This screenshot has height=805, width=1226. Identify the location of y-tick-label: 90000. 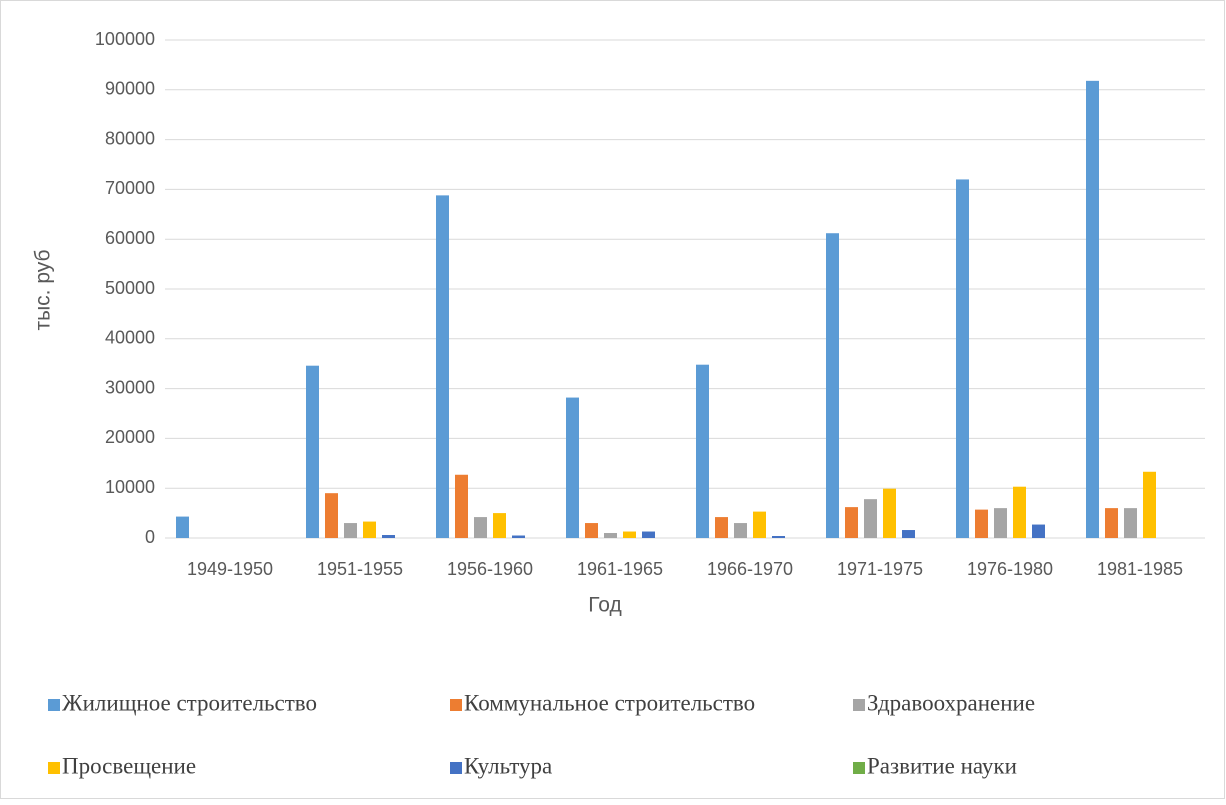
(130, 89).